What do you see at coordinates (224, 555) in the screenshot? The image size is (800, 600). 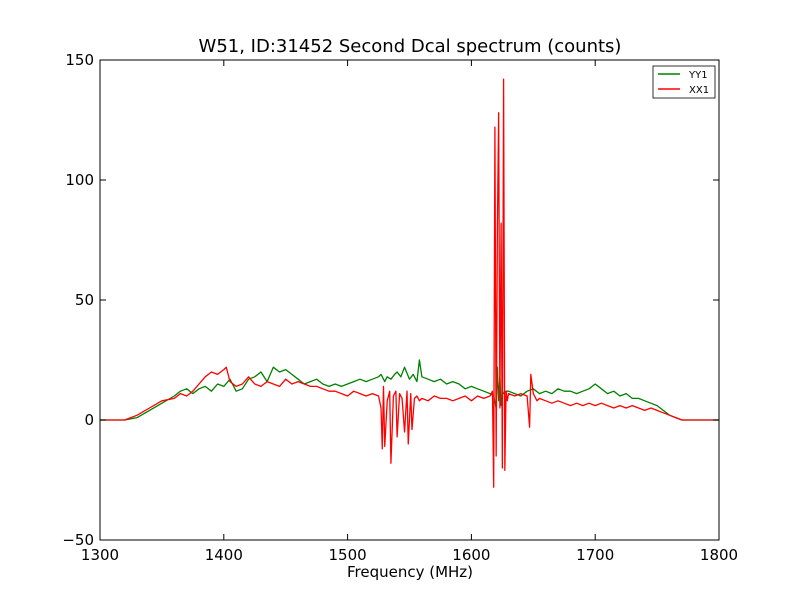 I see `x-tick-label: 1400` at bounding box center [224, 555].